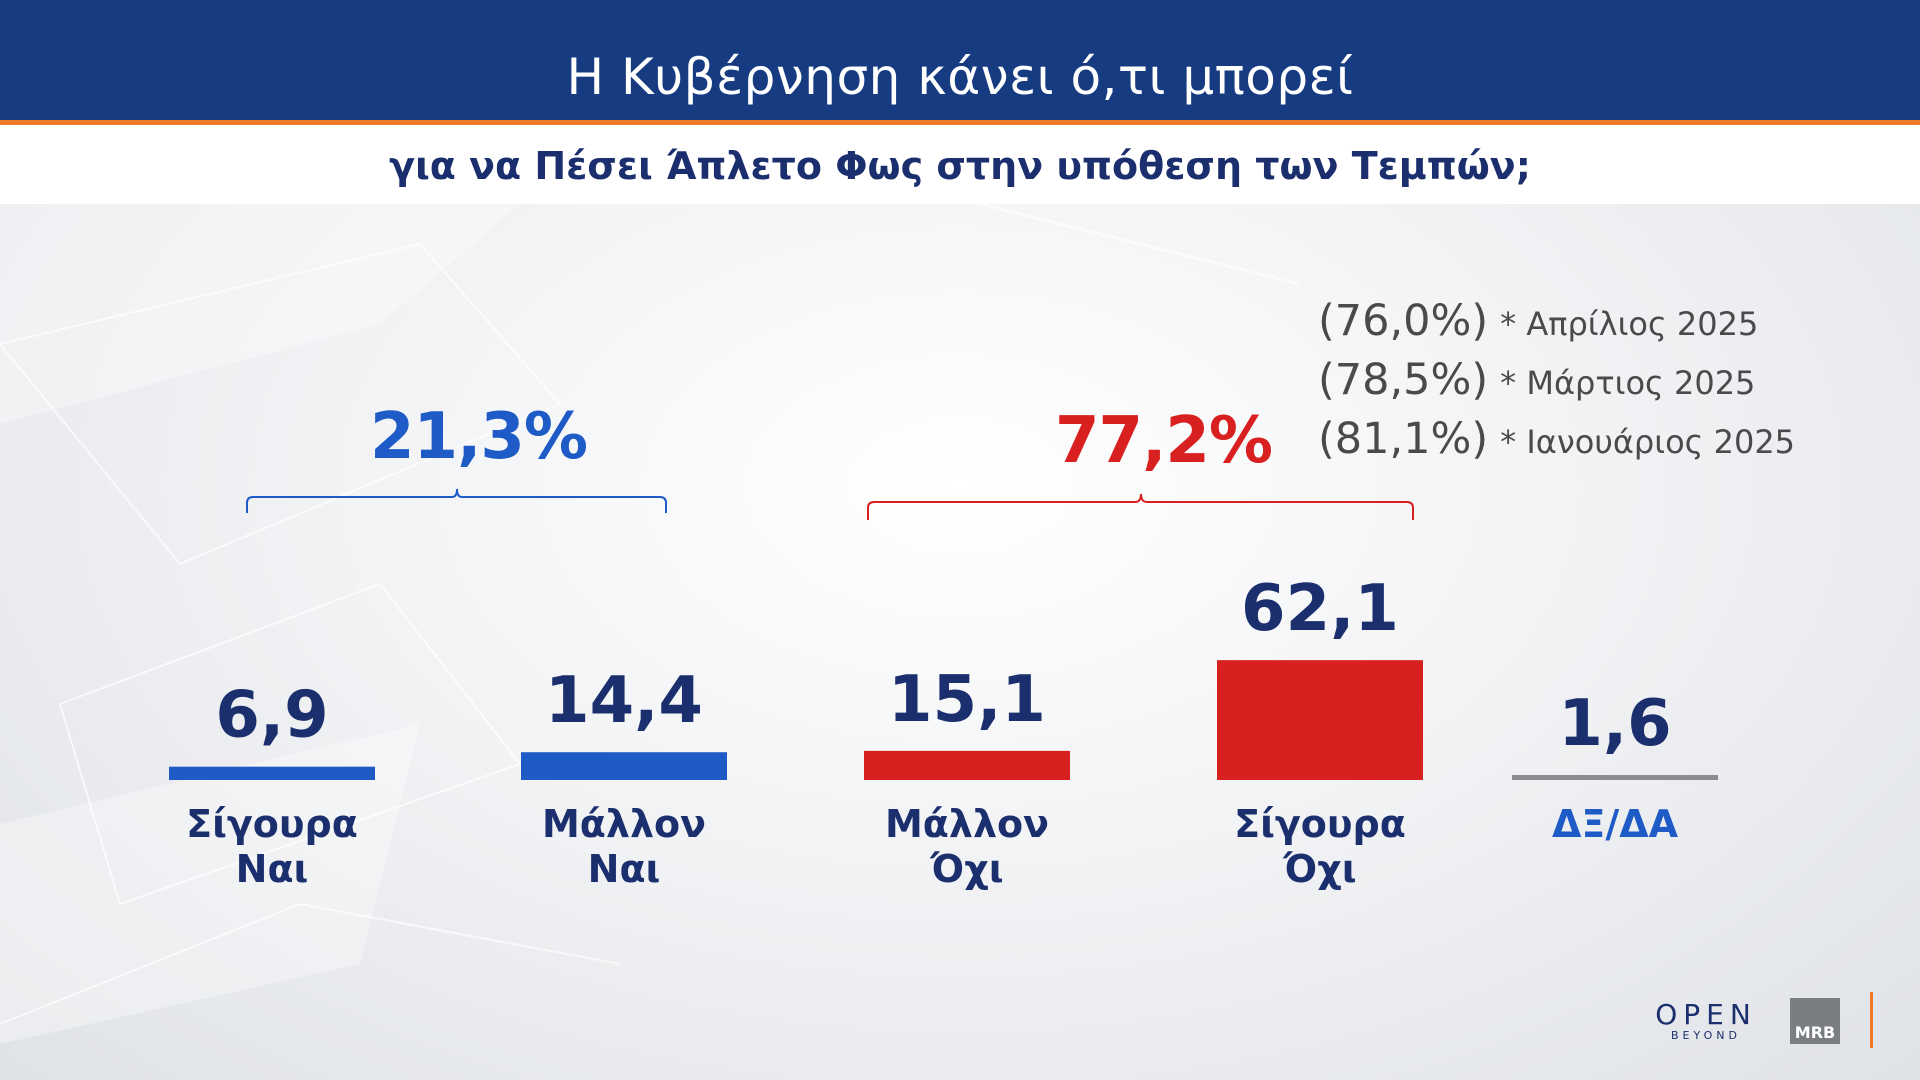  What do you see at coordinates (1320, 609) in the screenshot?
I see `bar-value-label: 62,1` at bounding box center [1320, 609].